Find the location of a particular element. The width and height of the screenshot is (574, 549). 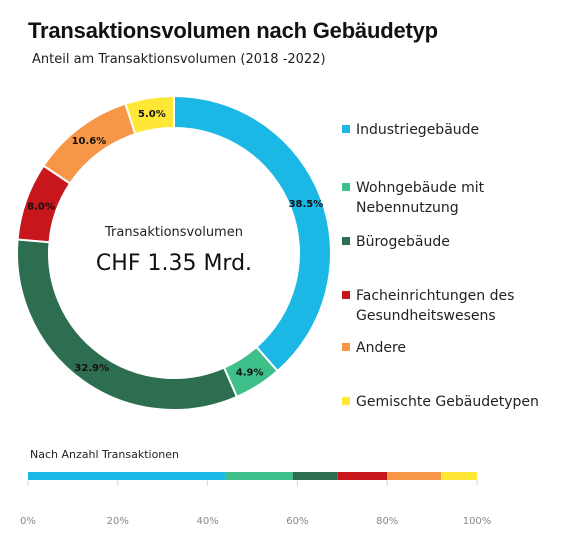

slice-data-label: 10.6% is located at coordinates (89, 141).